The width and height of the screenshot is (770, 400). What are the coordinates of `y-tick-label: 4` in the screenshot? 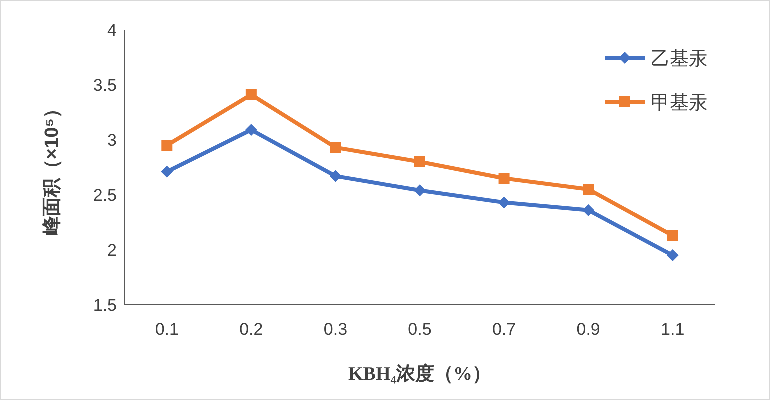 It's located at (112, 30).